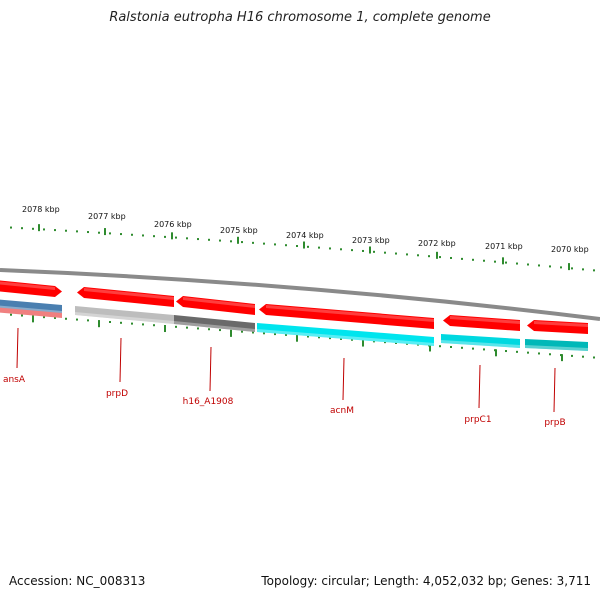 This screenshot has width=600, height=600. I want to click on scale-label: 2077 kbp, so click(107, 216).